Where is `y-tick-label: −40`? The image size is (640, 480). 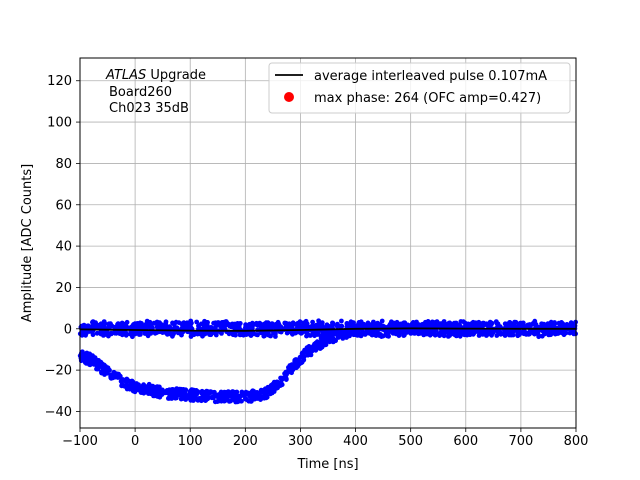
y-tick-label: −40 is located at coordinates (58, 412).